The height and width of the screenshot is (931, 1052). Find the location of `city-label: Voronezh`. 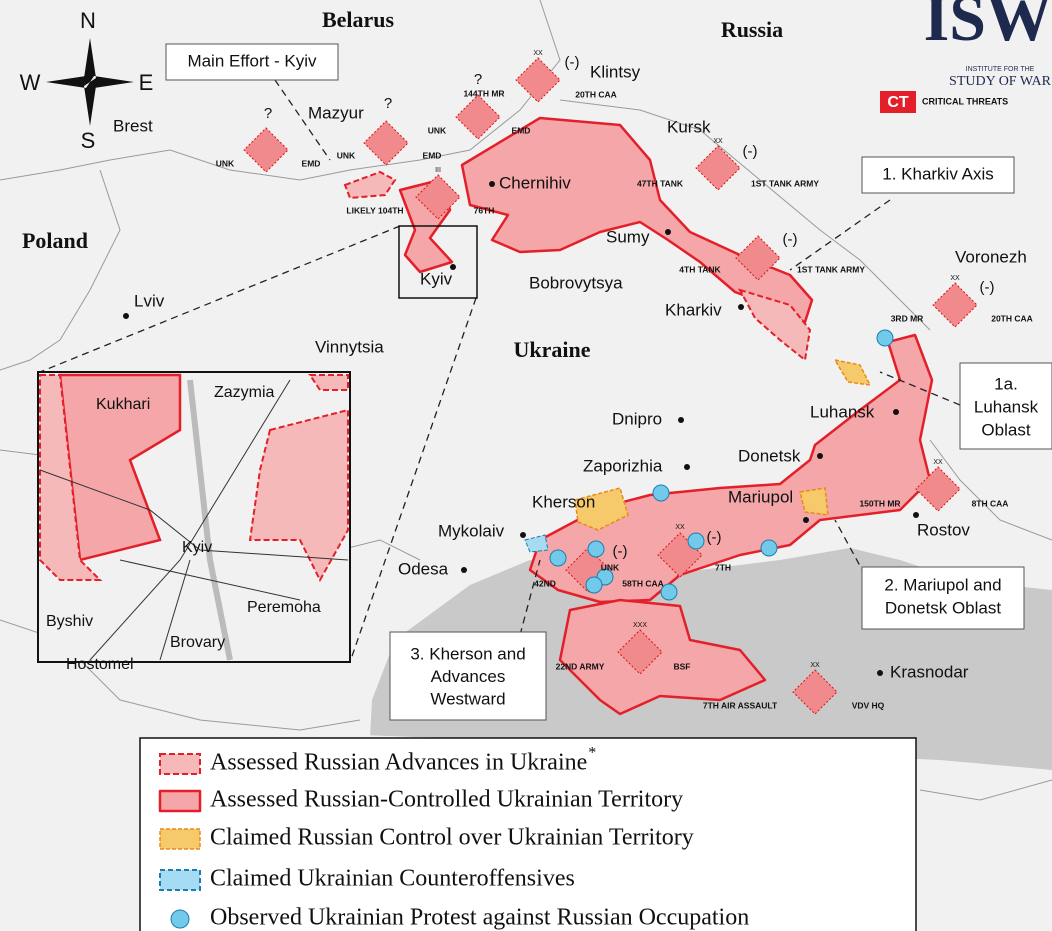

city-label: Voronezh is located at coordinates (991, 256).